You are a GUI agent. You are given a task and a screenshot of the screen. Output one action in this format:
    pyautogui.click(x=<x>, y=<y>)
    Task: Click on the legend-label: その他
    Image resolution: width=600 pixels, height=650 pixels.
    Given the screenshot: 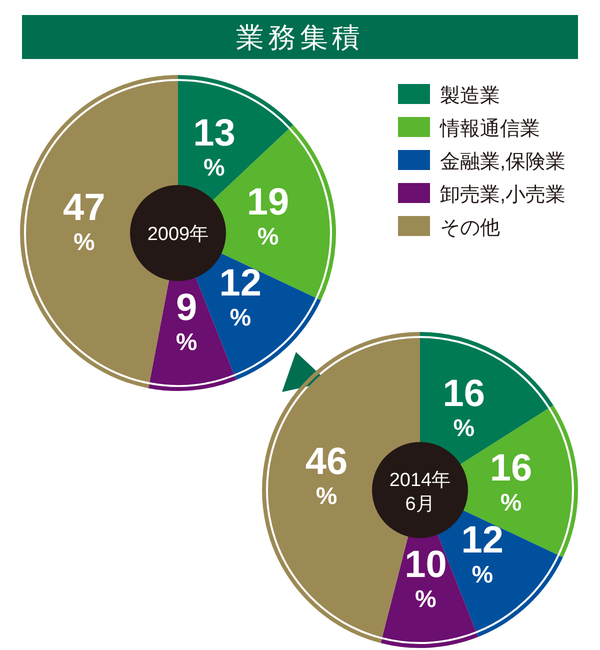 What is the action you would take?
    pyautogui.click(x=470, y=228)
    